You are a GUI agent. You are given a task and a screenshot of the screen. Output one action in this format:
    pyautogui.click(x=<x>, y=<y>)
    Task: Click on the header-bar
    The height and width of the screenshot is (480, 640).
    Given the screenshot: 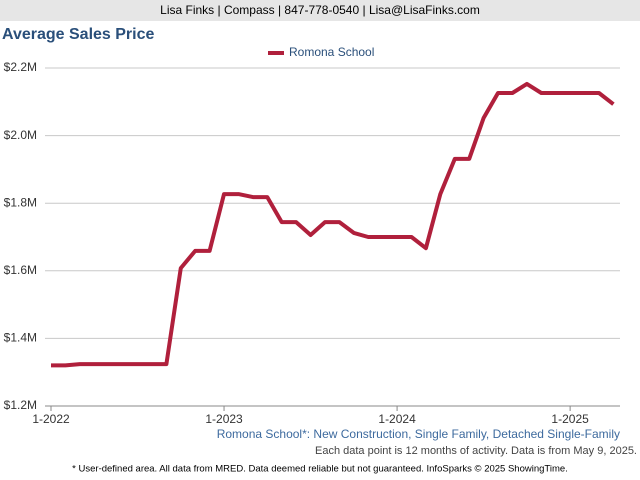 What is the action you would take?
    pyautogui.click(x=320, y=10)
    